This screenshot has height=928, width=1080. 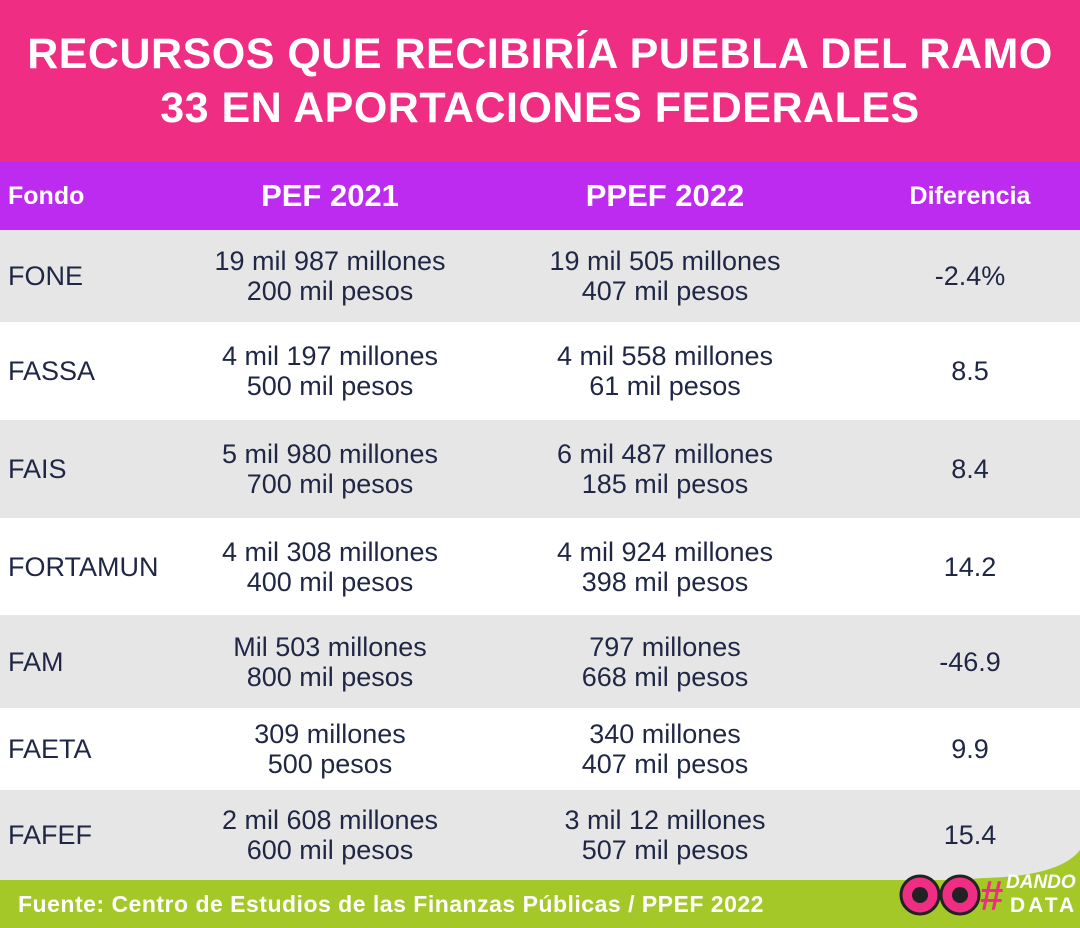 I want to click on amount-line: 5 mil 980 millones, so click(x=330, y=454).